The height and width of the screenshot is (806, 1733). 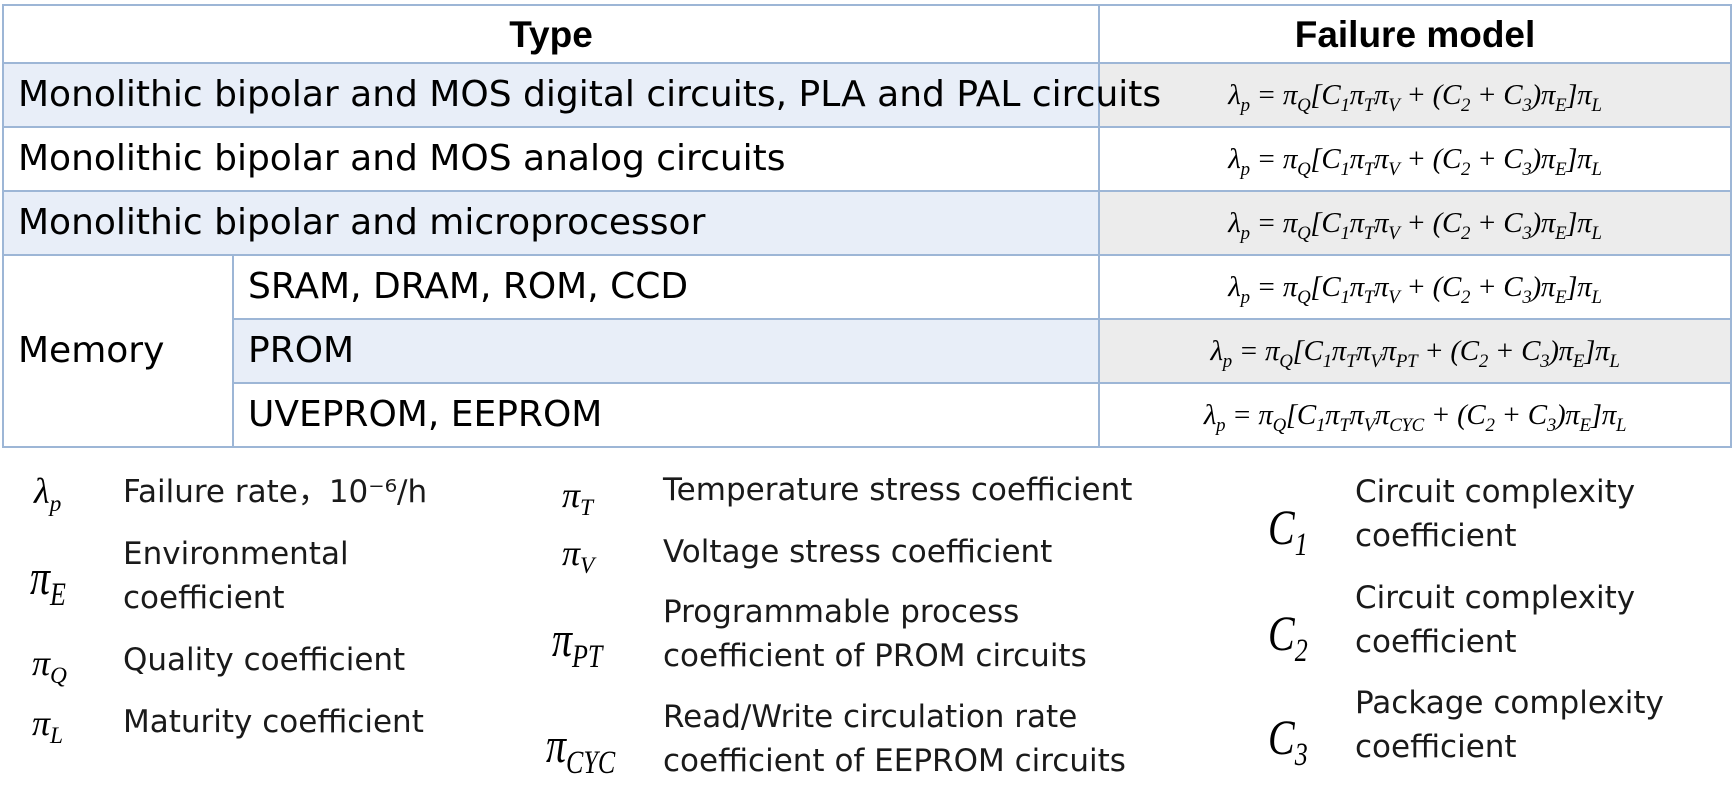 I want to click on legend-pi-t: Temperature stress coefficient, so click(x=898, y=490).